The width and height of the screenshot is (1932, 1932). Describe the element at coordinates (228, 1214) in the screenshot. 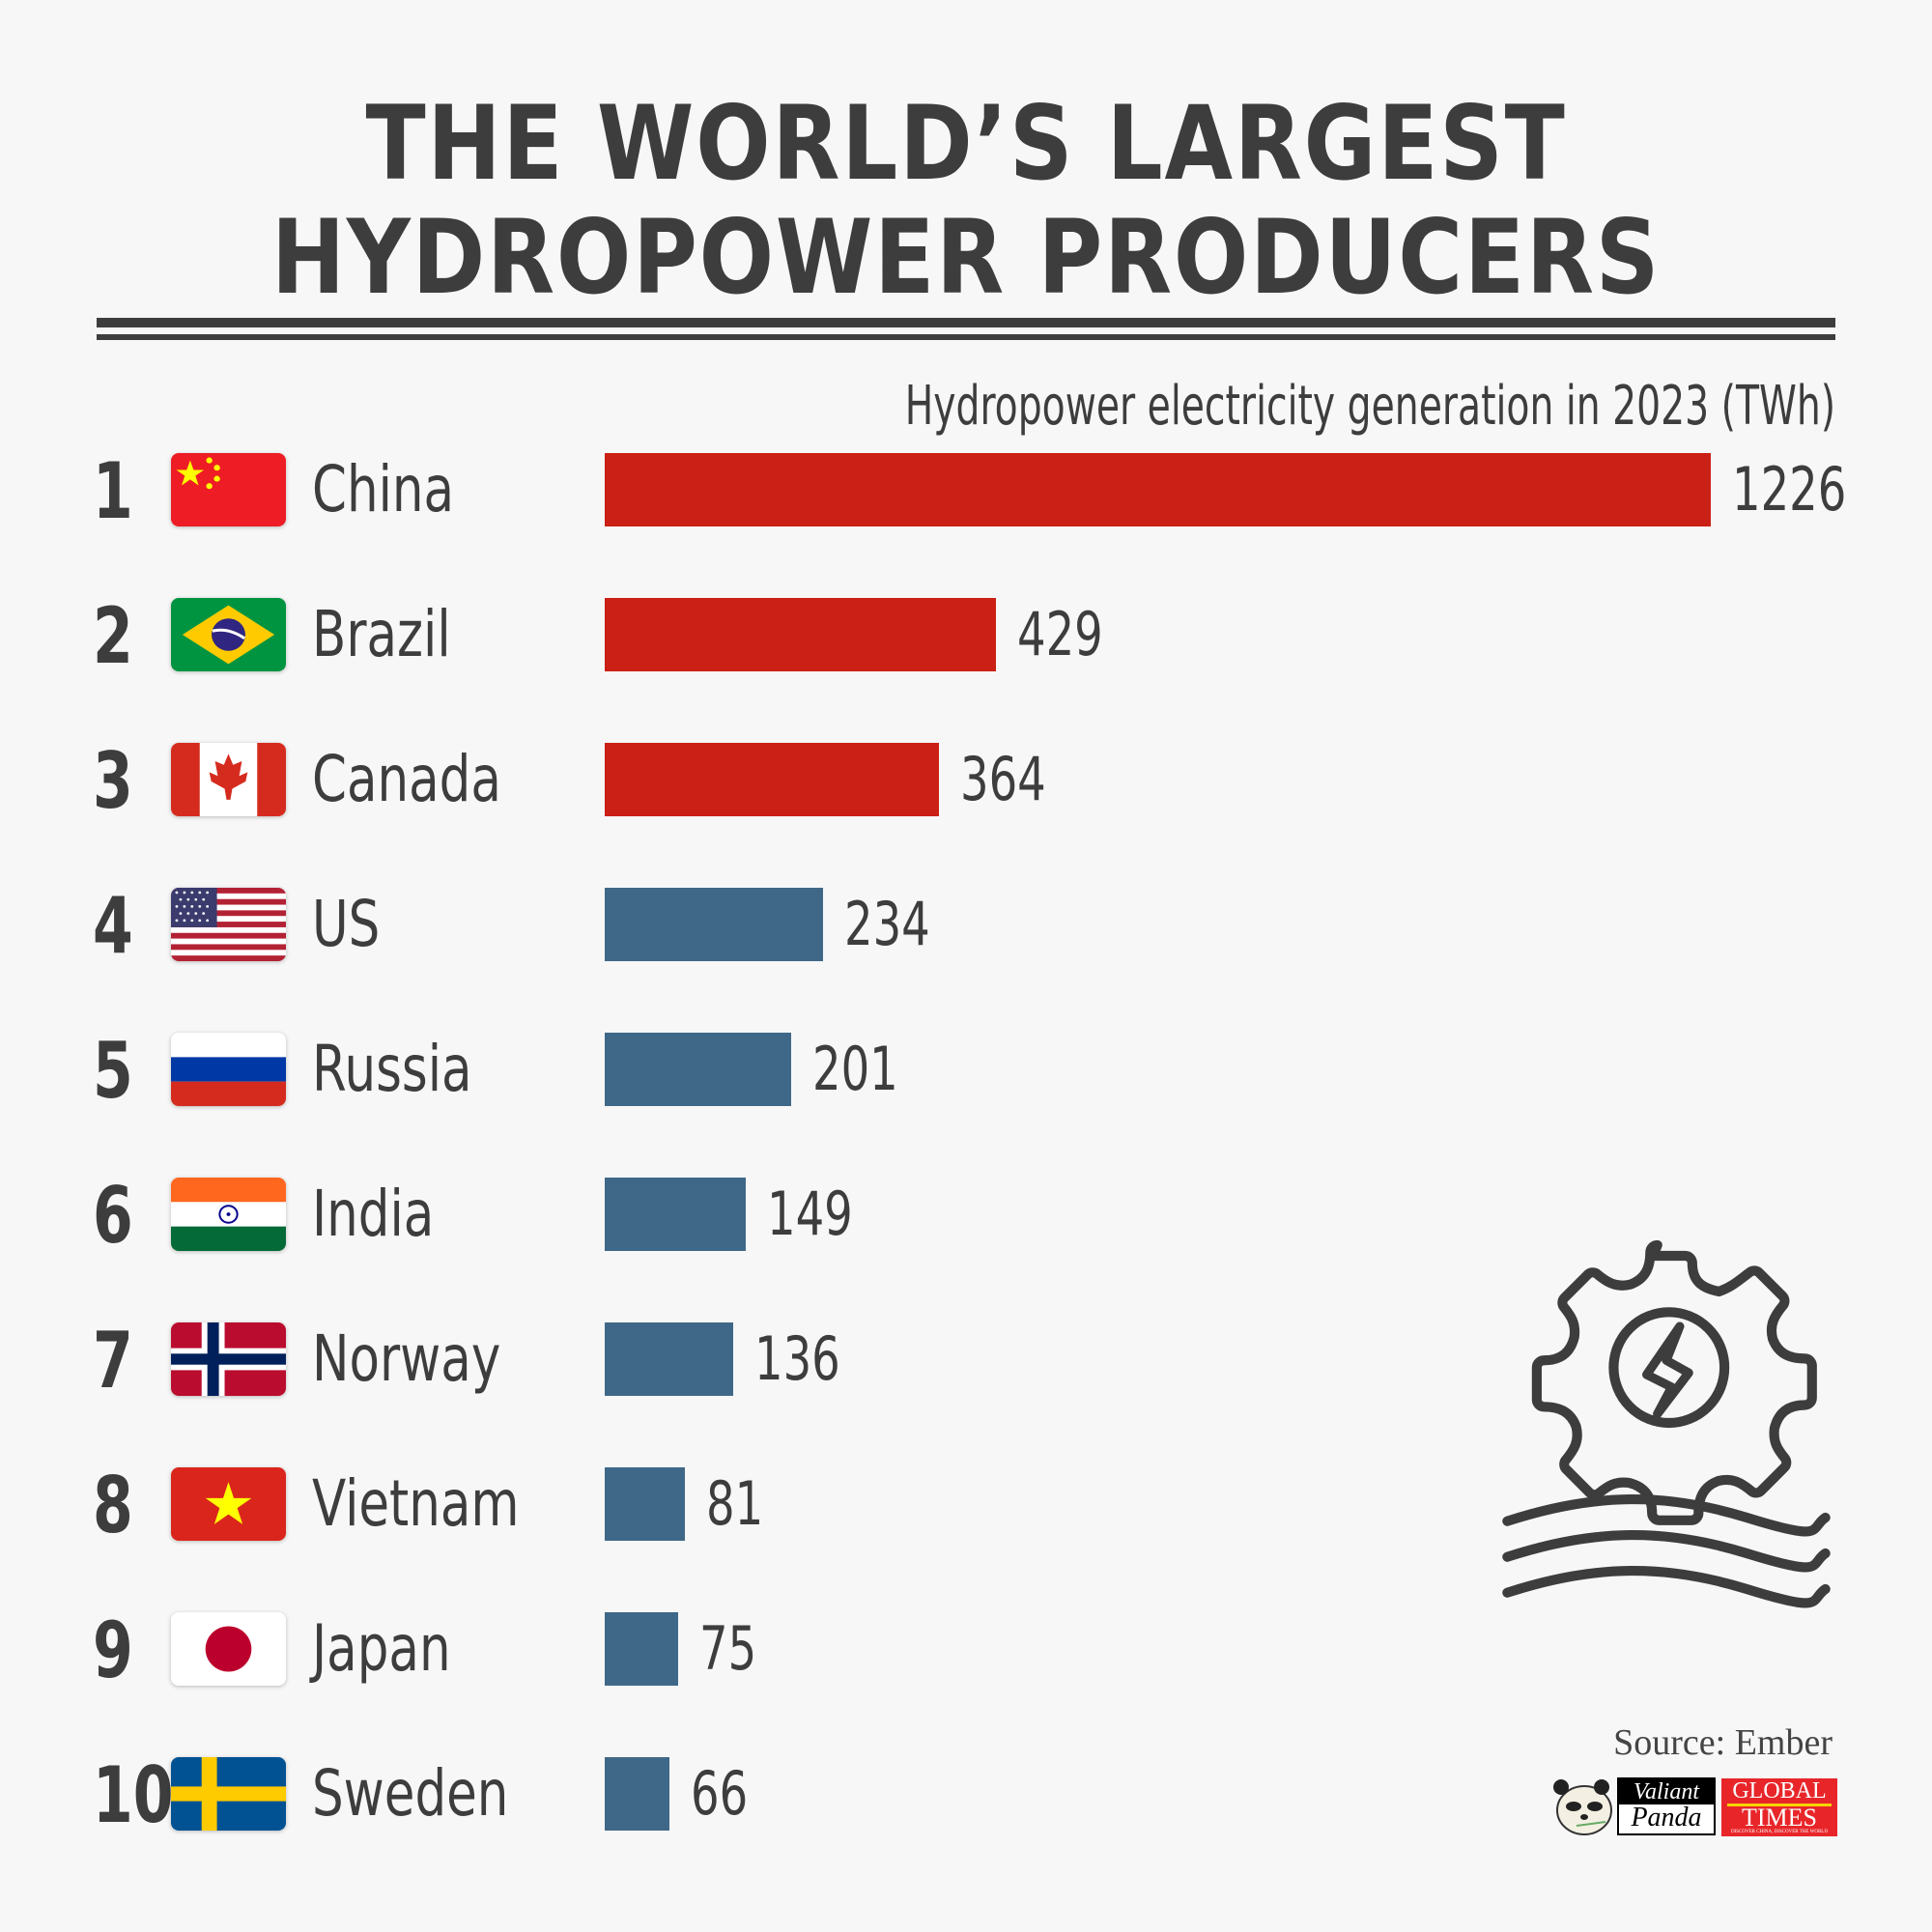

I see `india-flag-icon` at that location.